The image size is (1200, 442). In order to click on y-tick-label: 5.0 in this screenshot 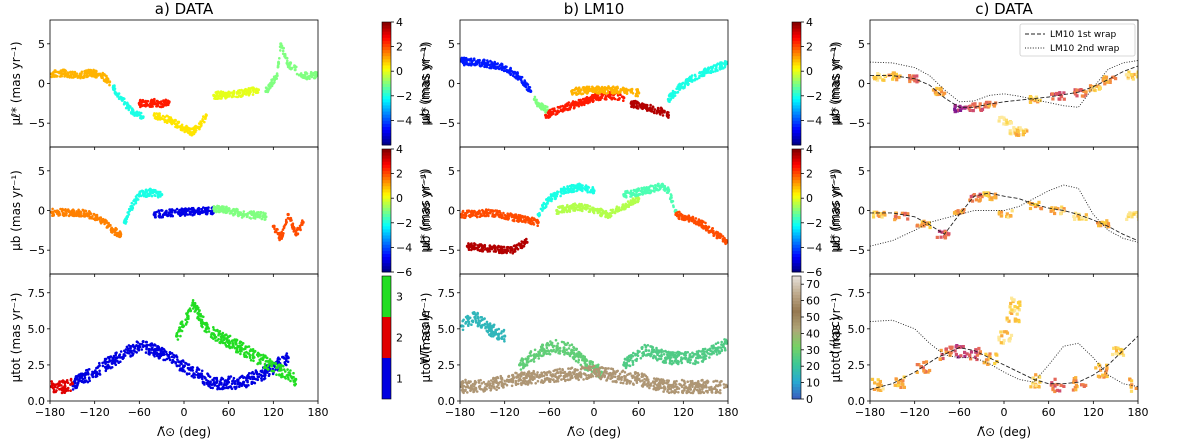, I will do `click(37, 329)`.